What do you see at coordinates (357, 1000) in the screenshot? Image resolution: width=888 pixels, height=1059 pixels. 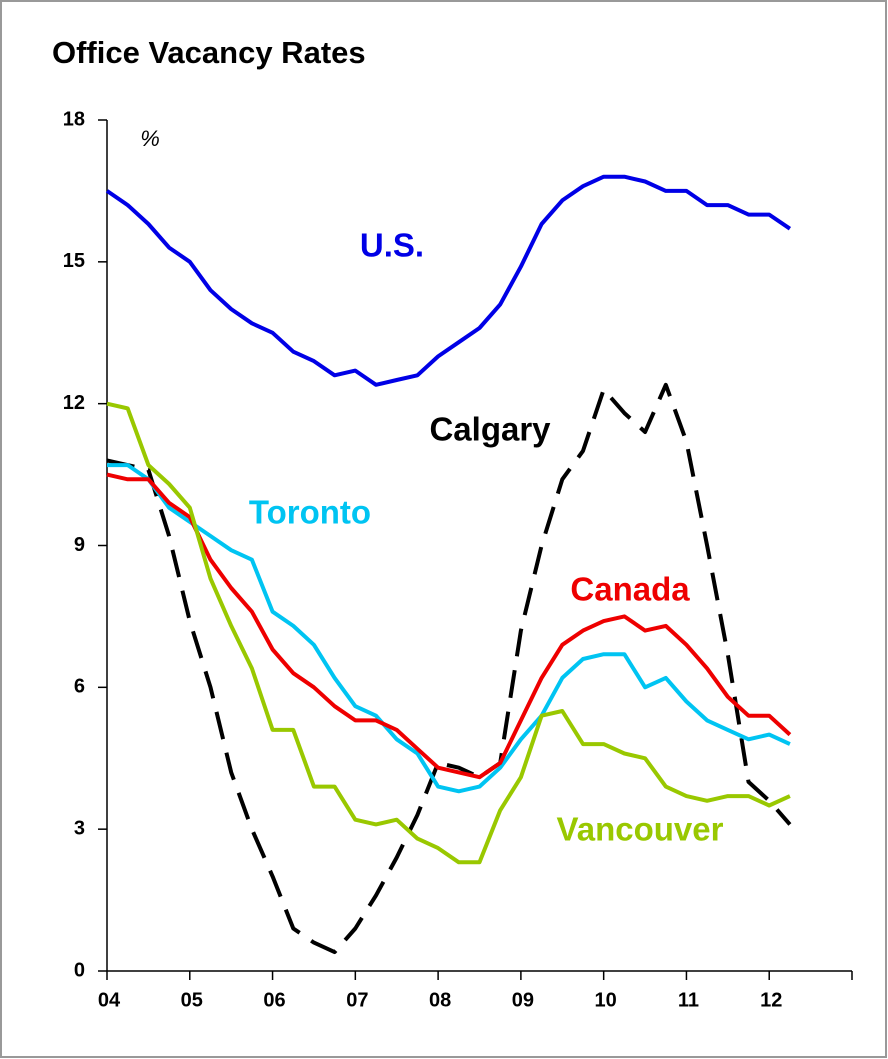 I see `x-tick-label: 07` at bounding box center [357, 1000].